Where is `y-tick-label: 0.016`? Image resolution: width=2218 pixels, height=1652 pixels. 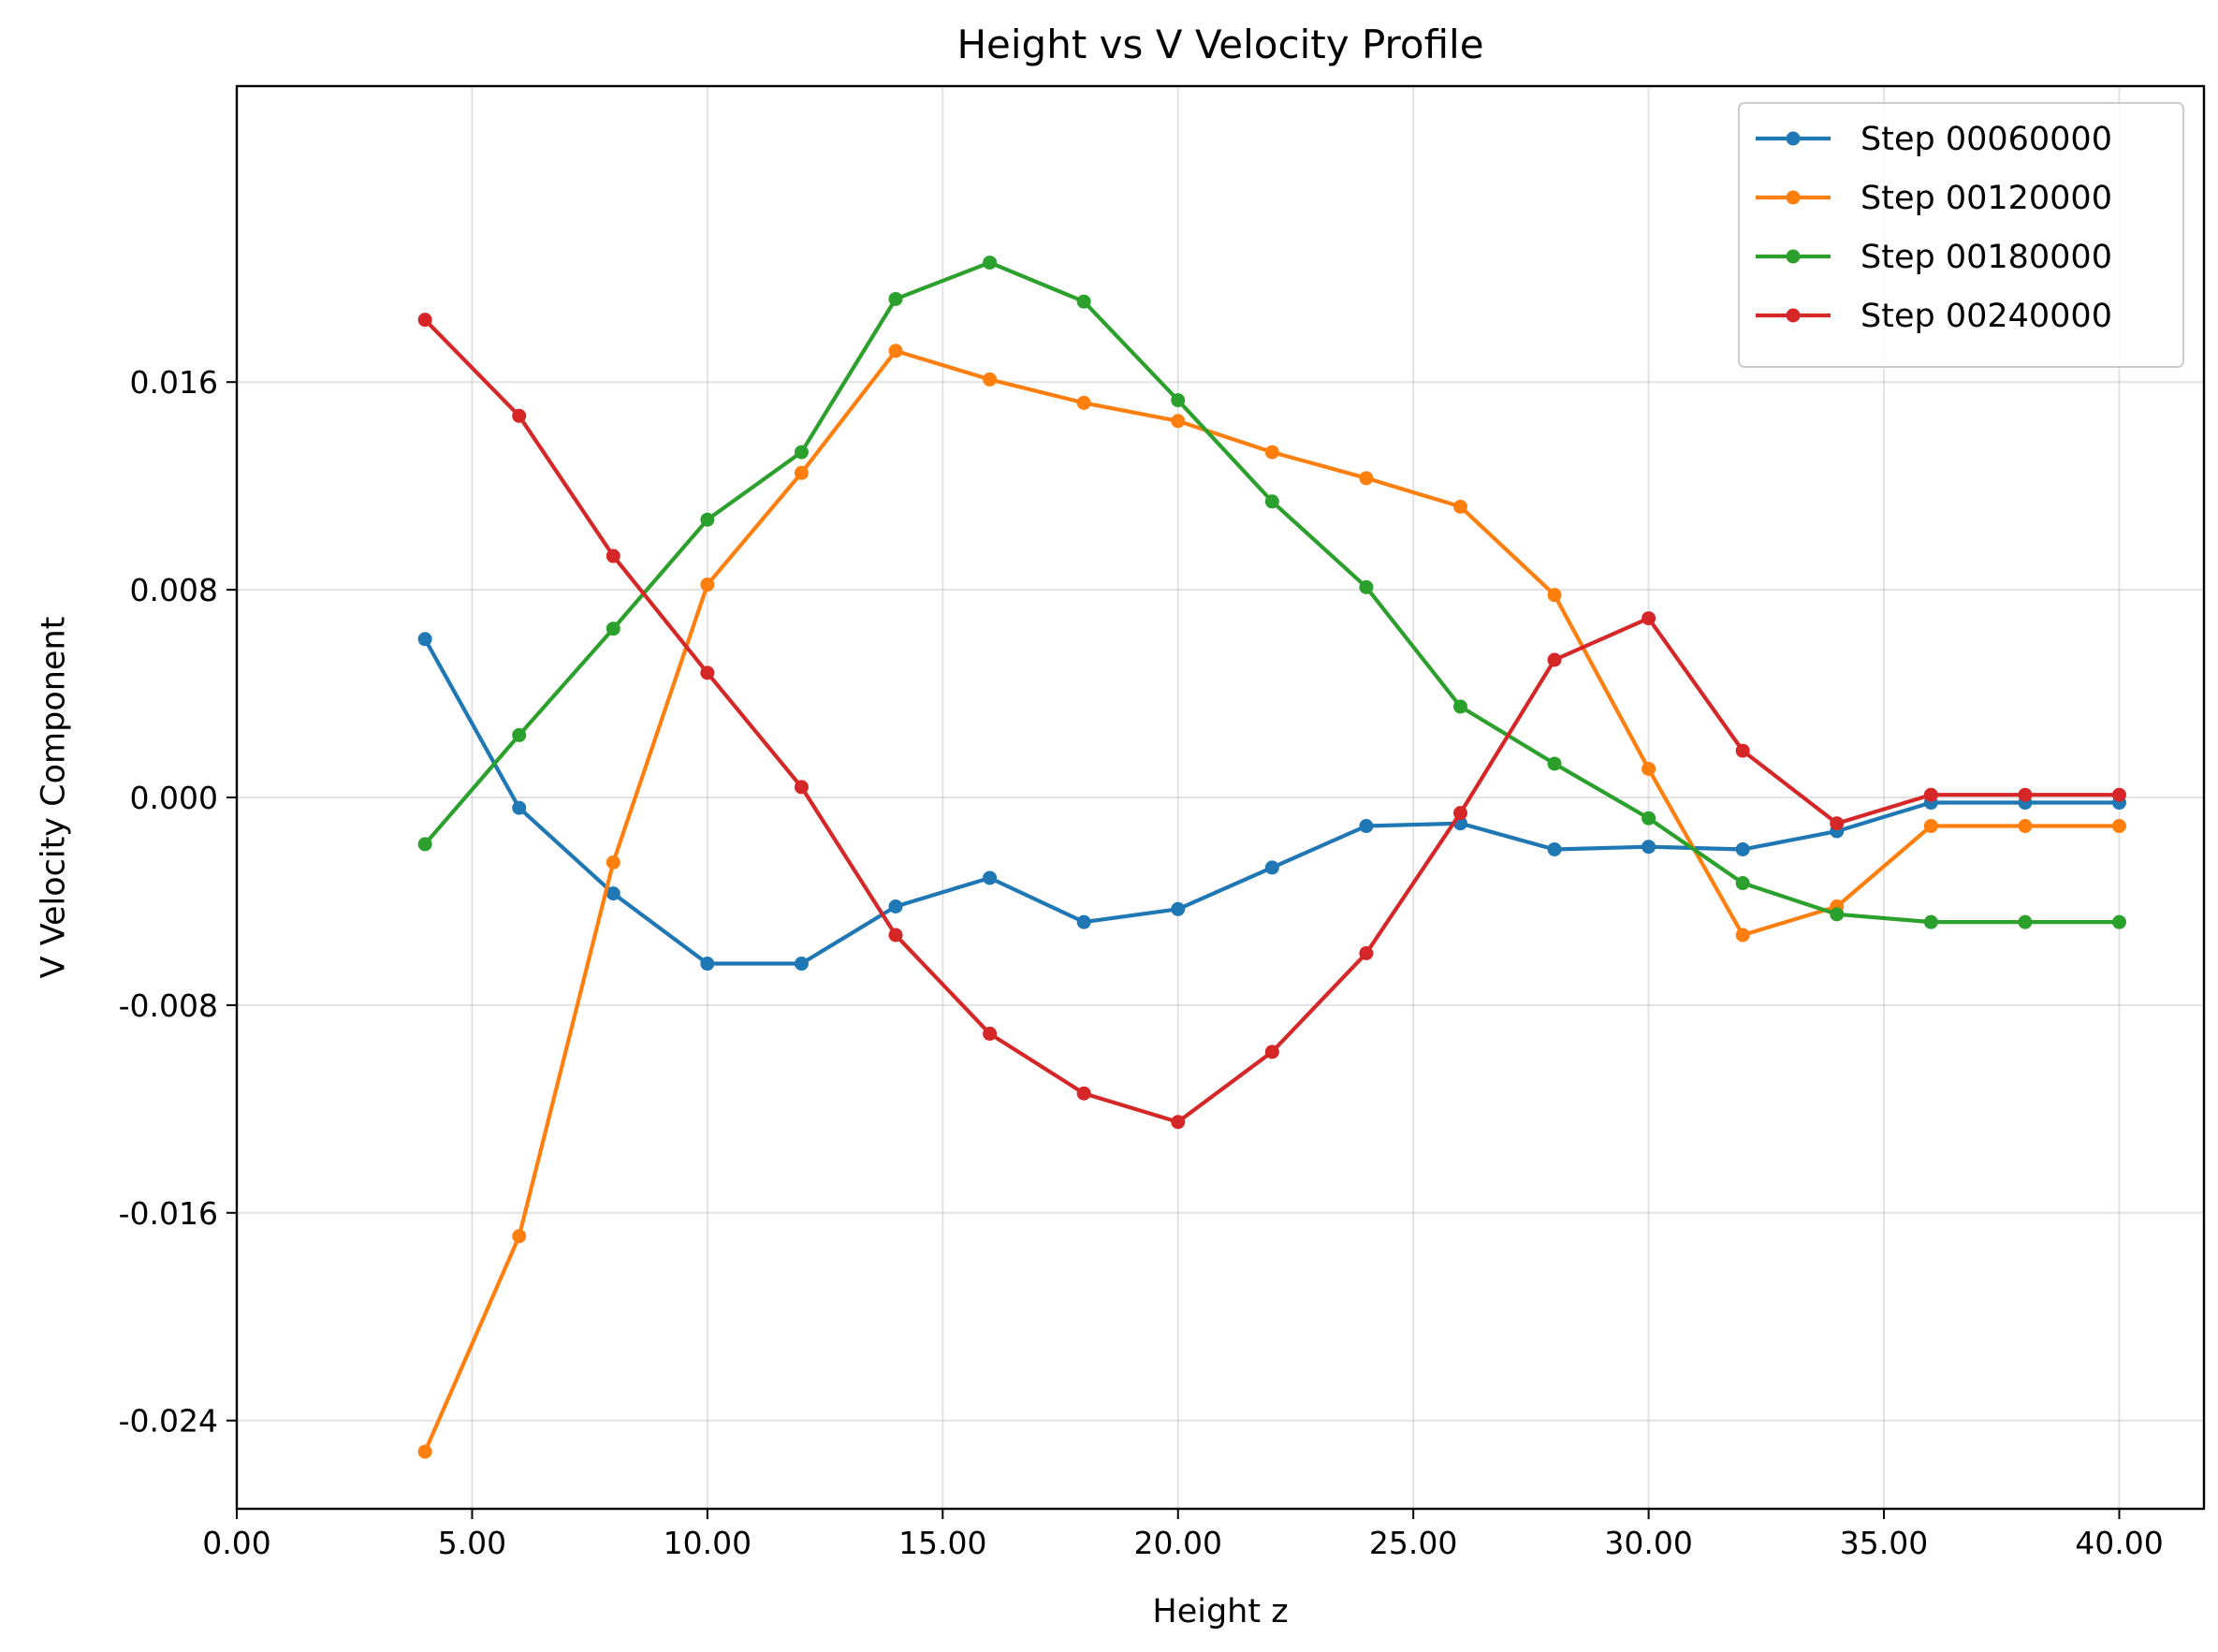
y-tick-label: 0.016 is located at coordinates (174, 382).